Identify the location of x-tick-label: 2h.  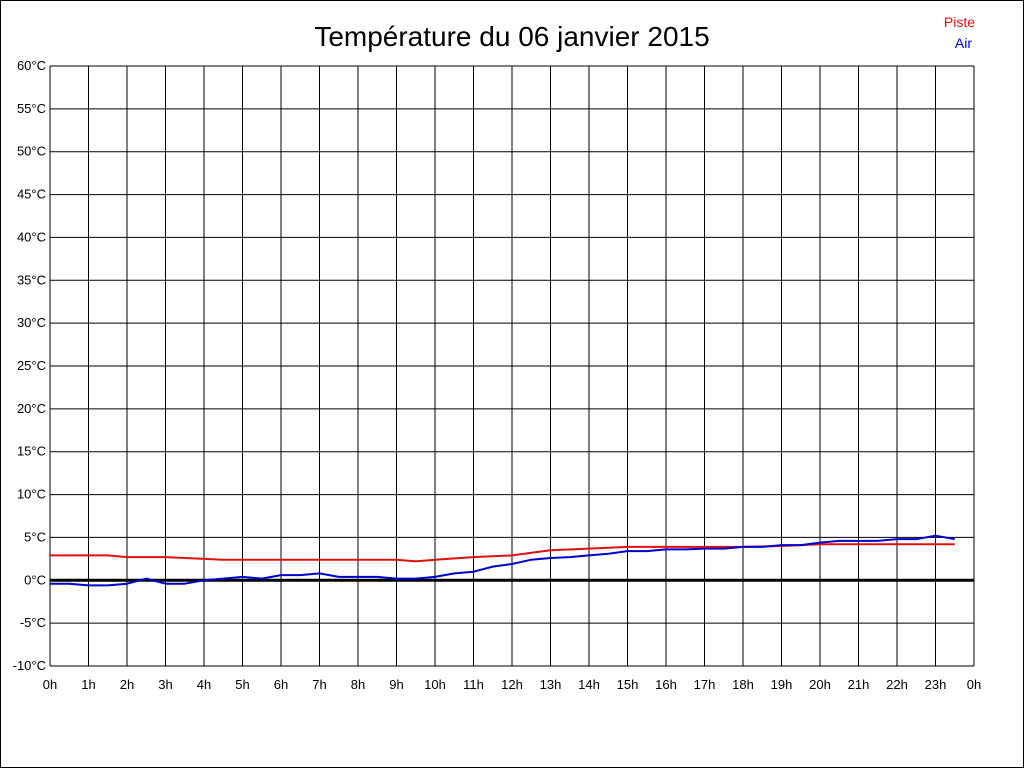
(127, 684).